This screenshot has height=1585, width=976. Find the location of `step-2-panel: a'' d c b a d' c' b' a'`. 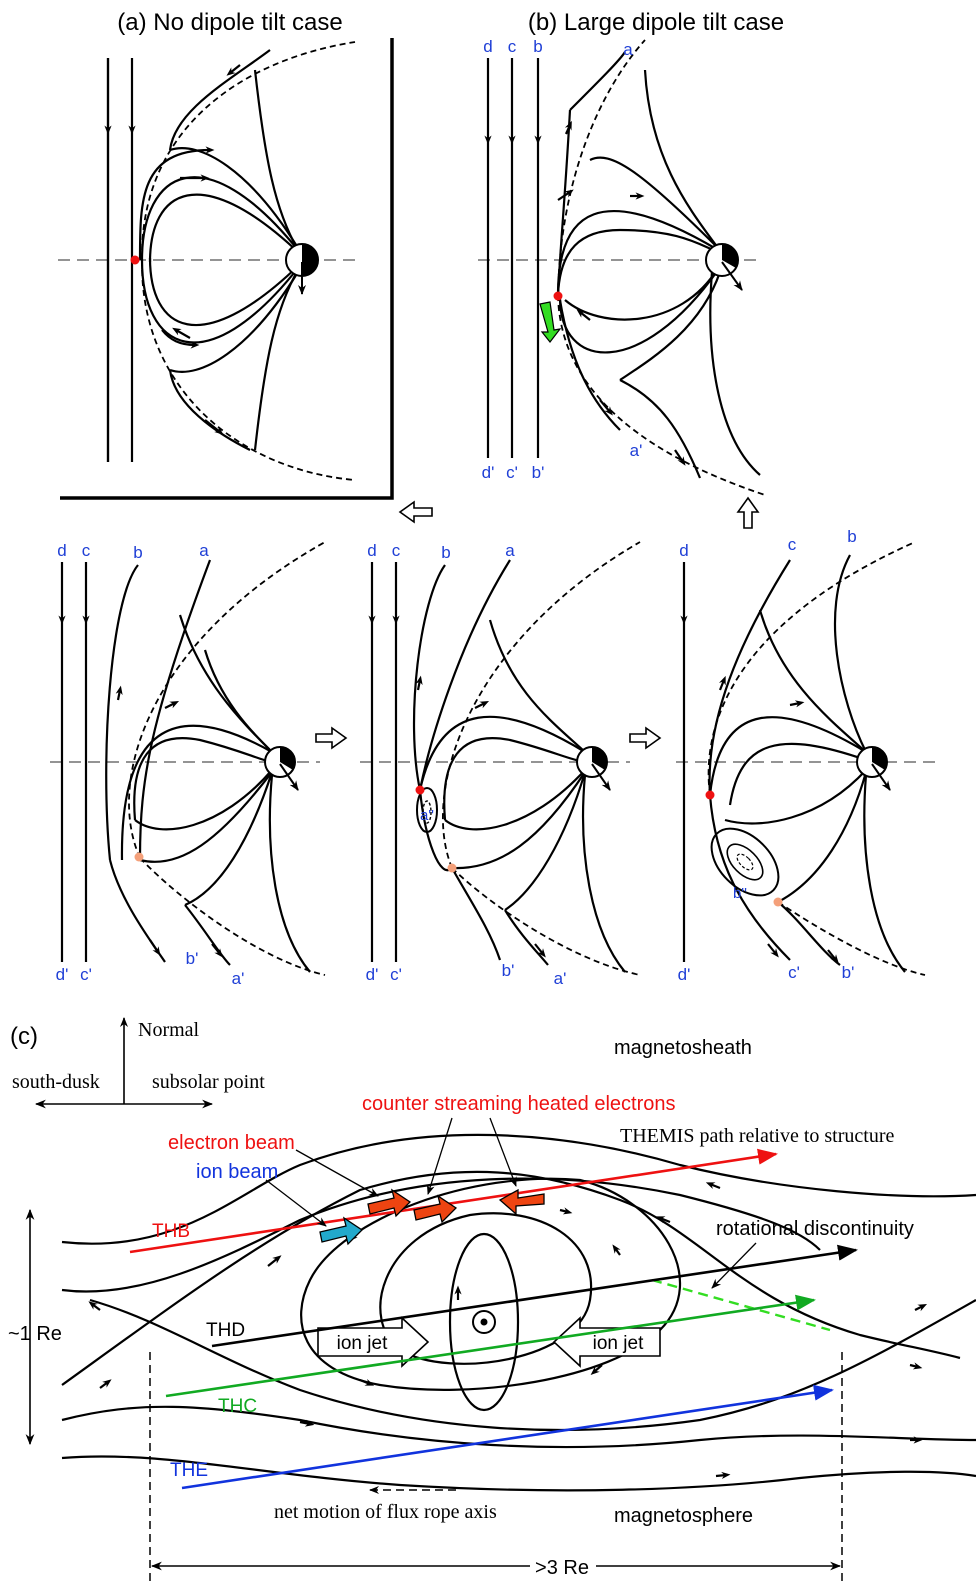

step-2-panel: a'' d c b a d' c' b' a' is located at coordinates (500, 764).